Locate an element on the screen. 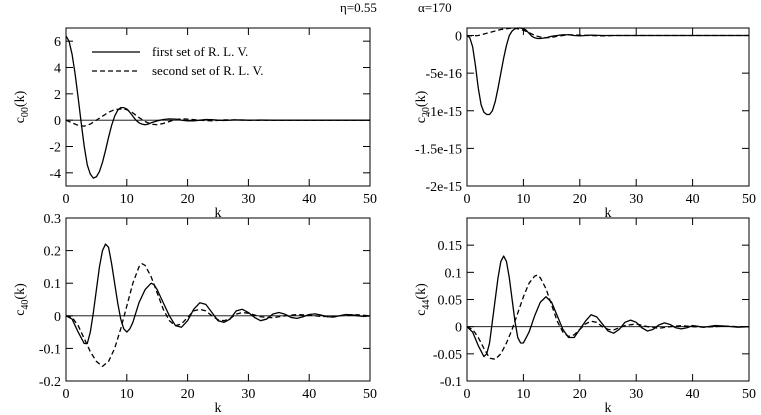 This screenshot has height=415, width=761. y-tick-label: 6 is located at coordinates (57, 42).